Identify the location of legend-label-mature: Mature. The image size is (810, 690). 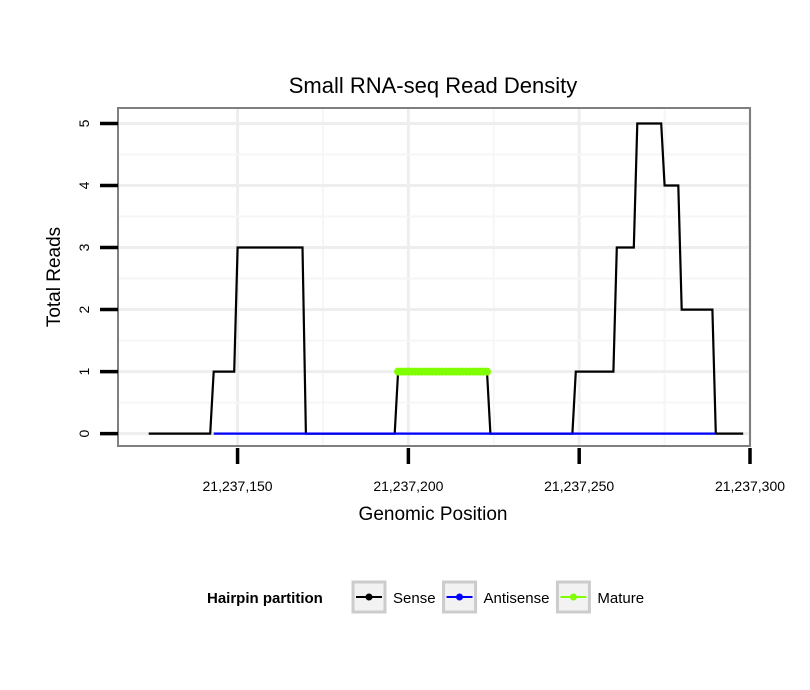
(620, 598).